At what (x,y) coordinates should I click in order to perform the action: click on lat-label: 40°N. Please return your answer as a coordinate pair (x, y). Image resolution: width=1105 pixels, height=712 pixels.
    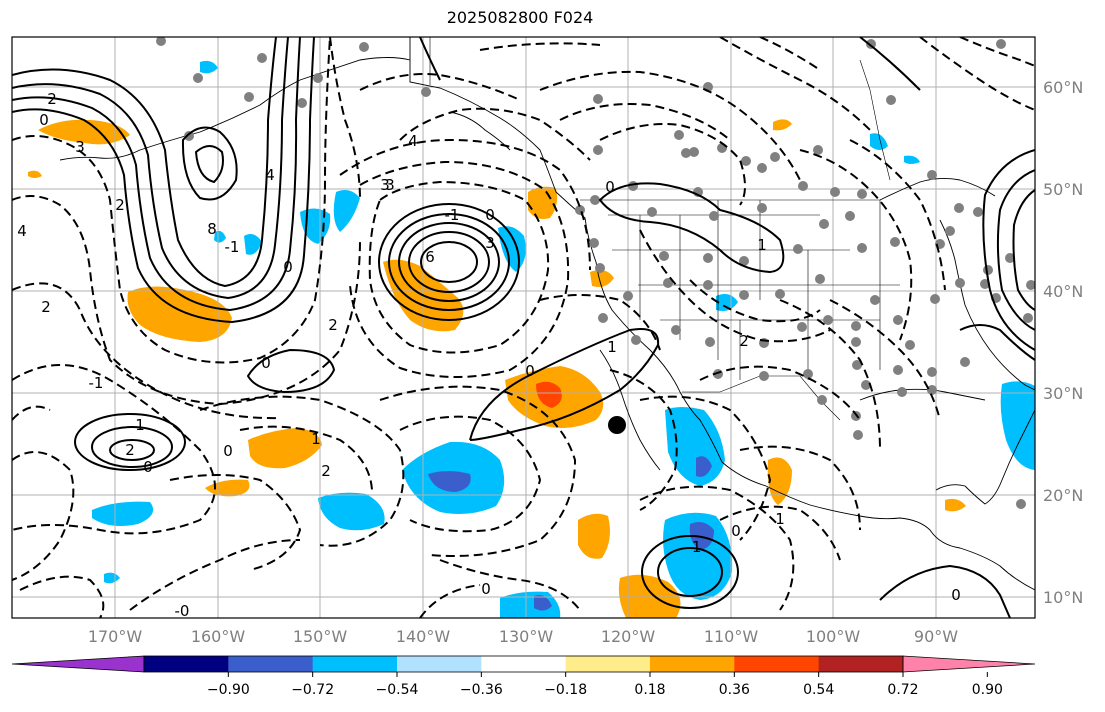
    Looking at the image, I should click on (1063, 291).